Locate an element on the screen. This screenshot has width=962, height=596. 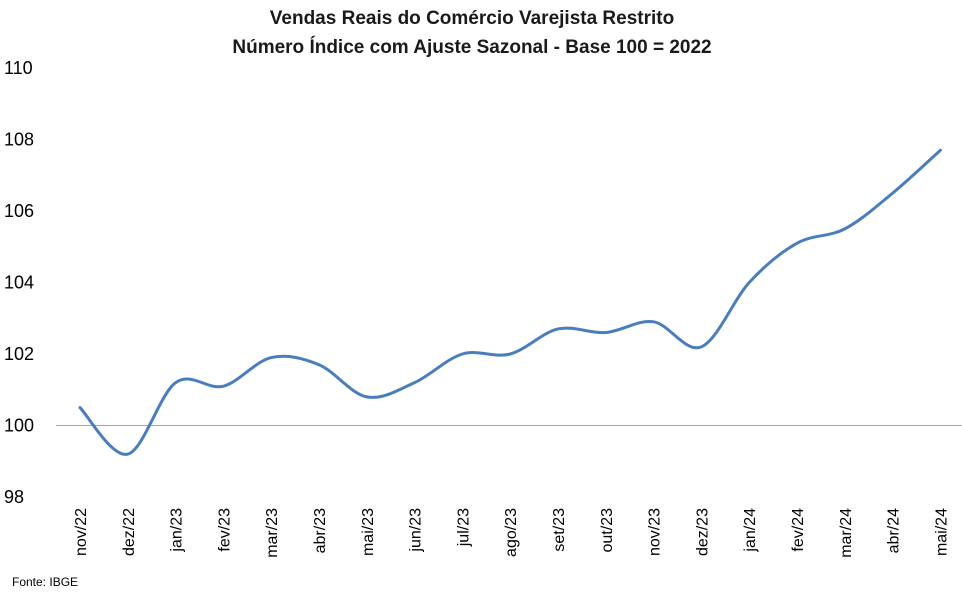
y-tick-label: 106 is located at coordinates (19, 211).